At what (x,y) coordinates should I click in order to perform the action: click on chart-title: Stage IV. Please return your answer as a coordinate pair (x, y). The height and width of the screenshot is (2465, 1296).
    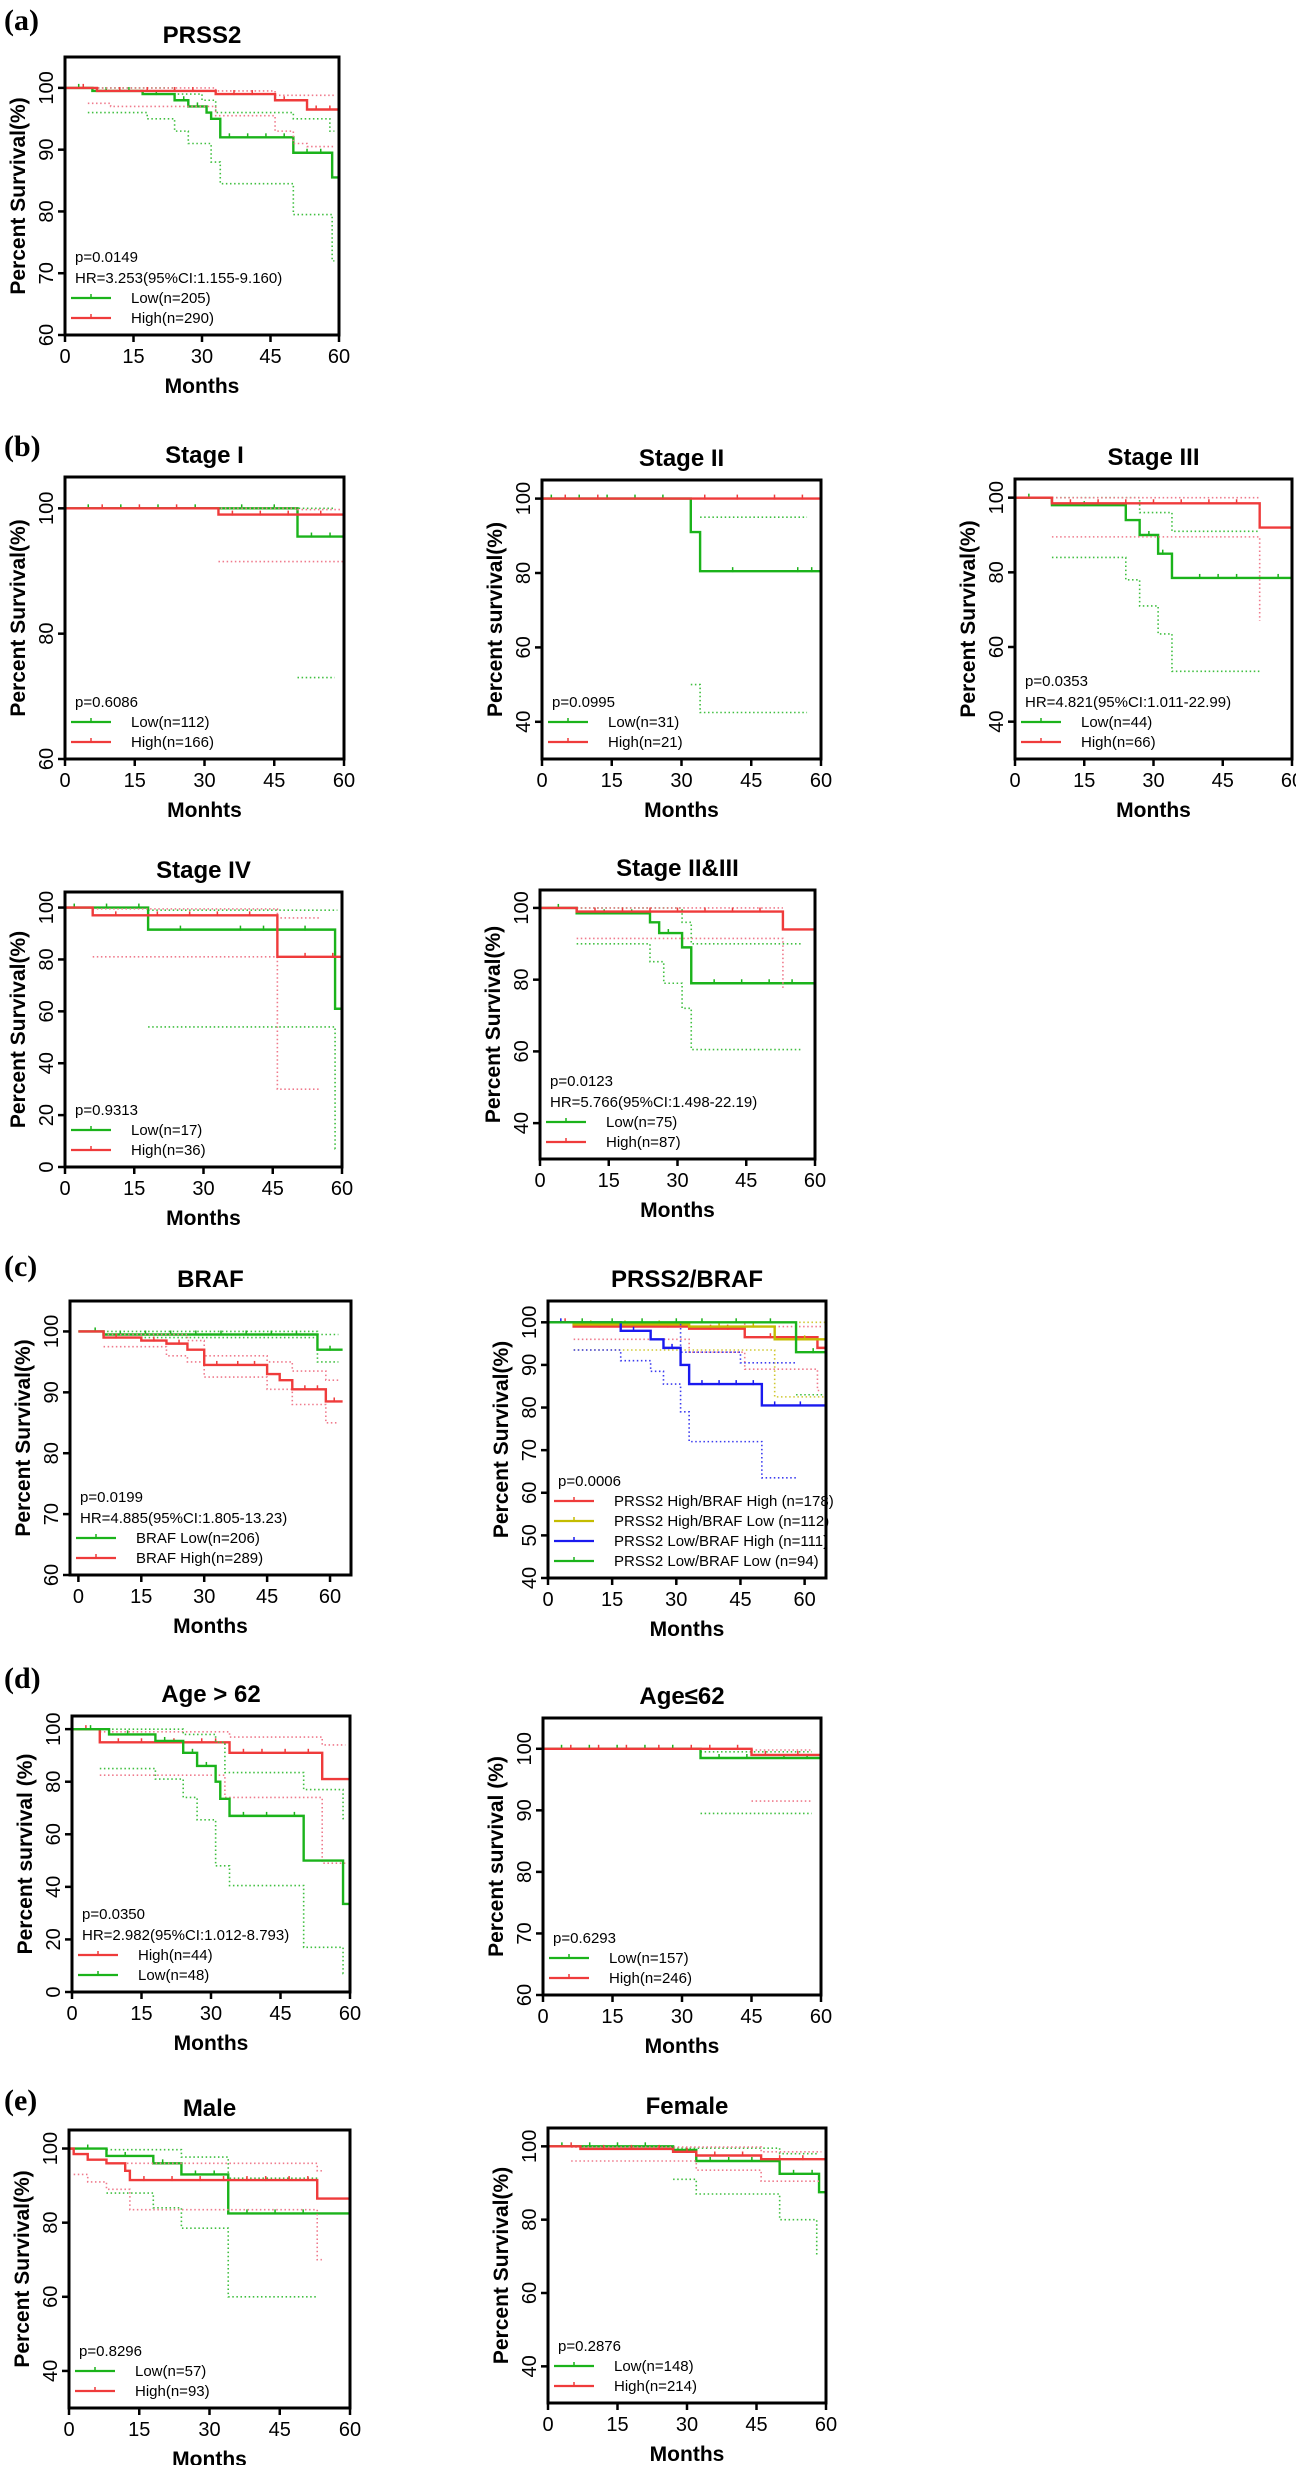
    Looking at the image, I should click on (203, 870).